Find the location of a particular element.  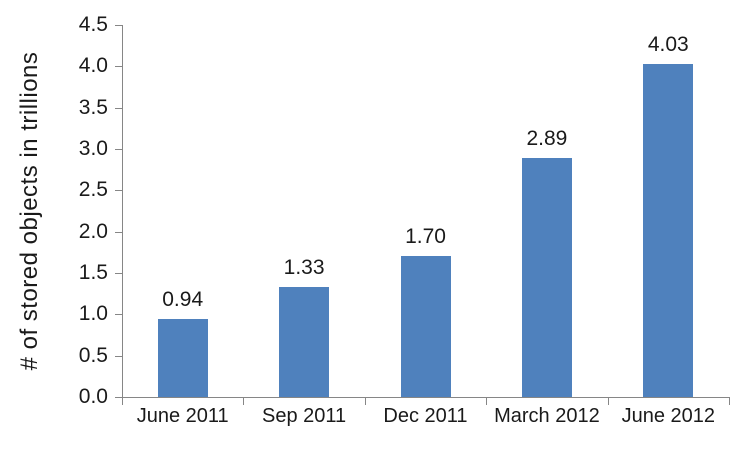

y-tick-label: 3.5 is located at coordinates (93, 107).